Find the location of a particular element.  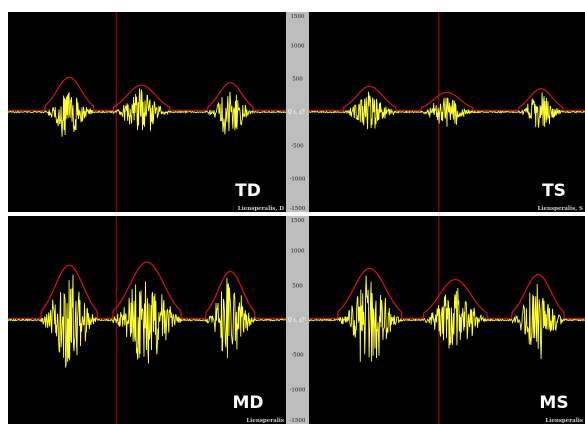

panel-label: MD is located at coordinates (247, 403).